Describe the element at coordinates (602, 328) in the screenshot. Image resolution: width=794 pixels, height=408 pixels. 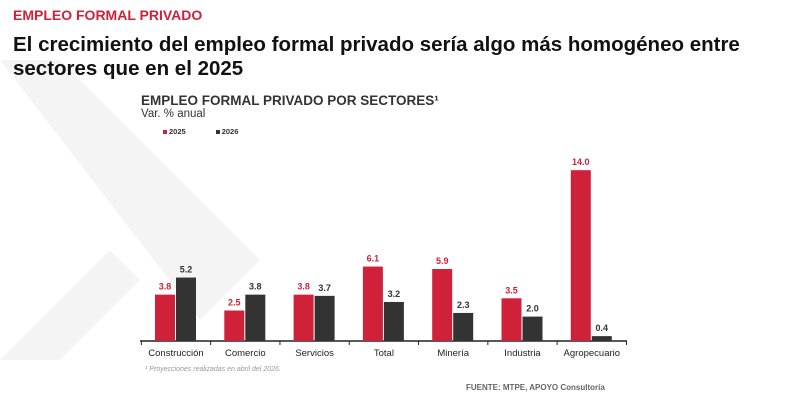
I see `data-label: 0.4` at that location.